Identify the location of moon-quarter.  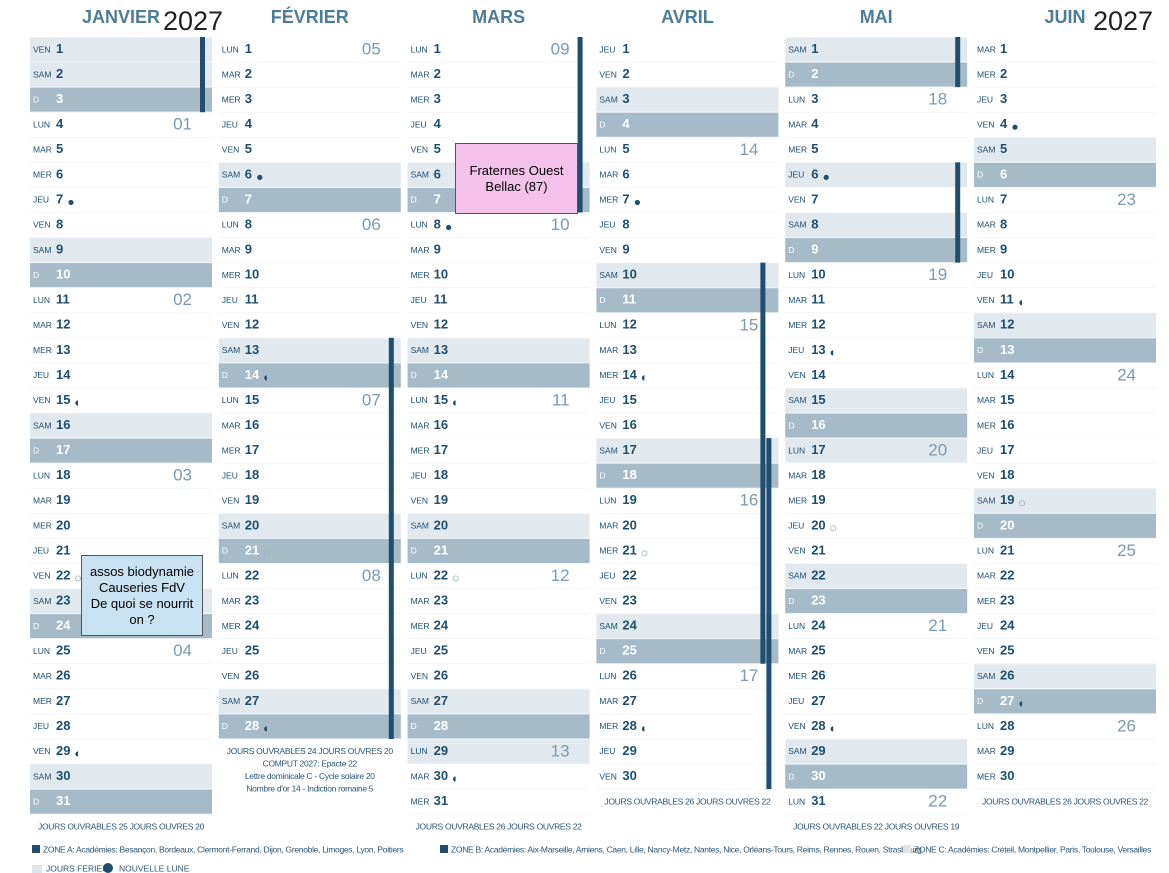
(643, 729).